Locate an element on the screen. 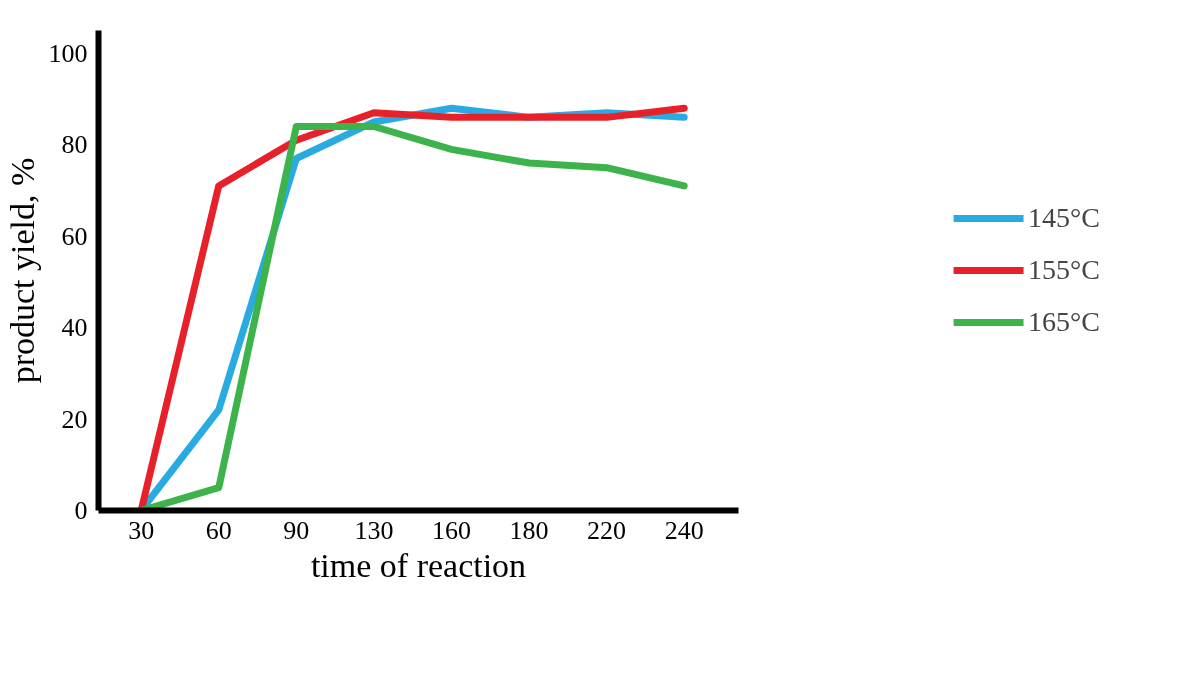 Image resolution: width=1186 pixels, height=693 pixels. legend-label: 165°C is located at coordinates (1064, 322).